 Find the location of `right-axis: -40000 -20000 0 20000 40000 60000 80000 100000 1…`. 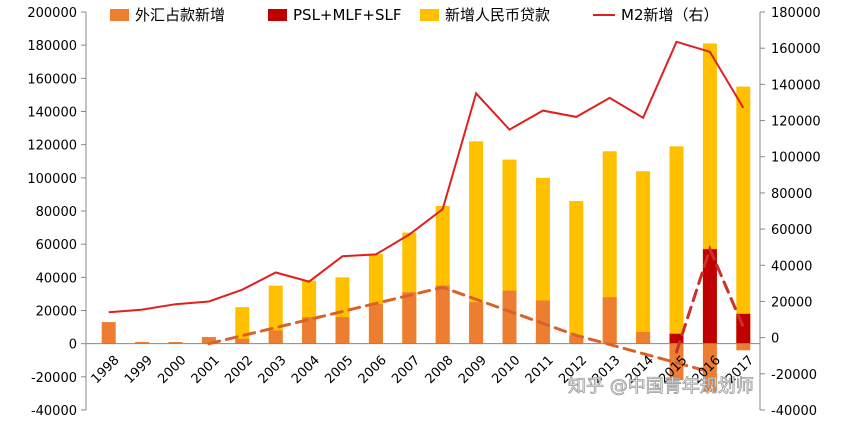

right-axis: -40000 -20000 0 20000 40000 60000 80000 100000 1… is located at coordinates (790, 212).